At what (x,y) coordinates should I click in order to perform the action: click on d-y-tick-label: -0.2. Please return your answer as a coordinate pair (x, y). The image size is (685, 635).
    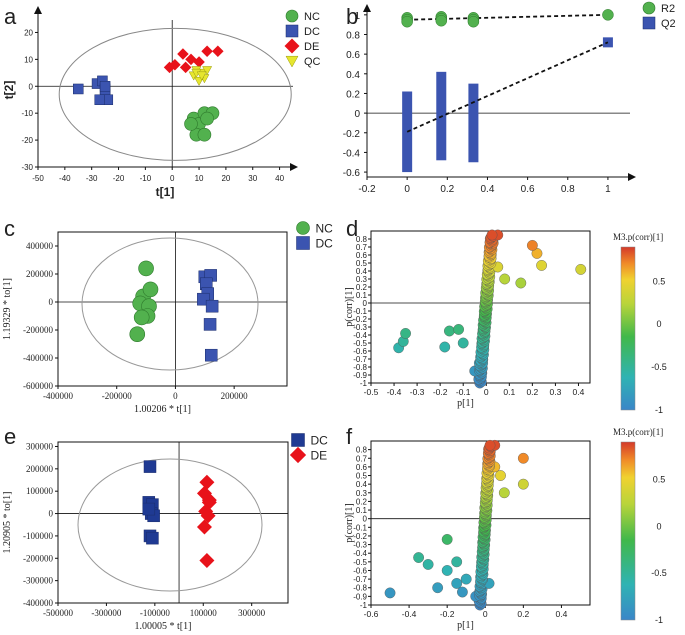
    Looking at the image, I should click on (360, 319).